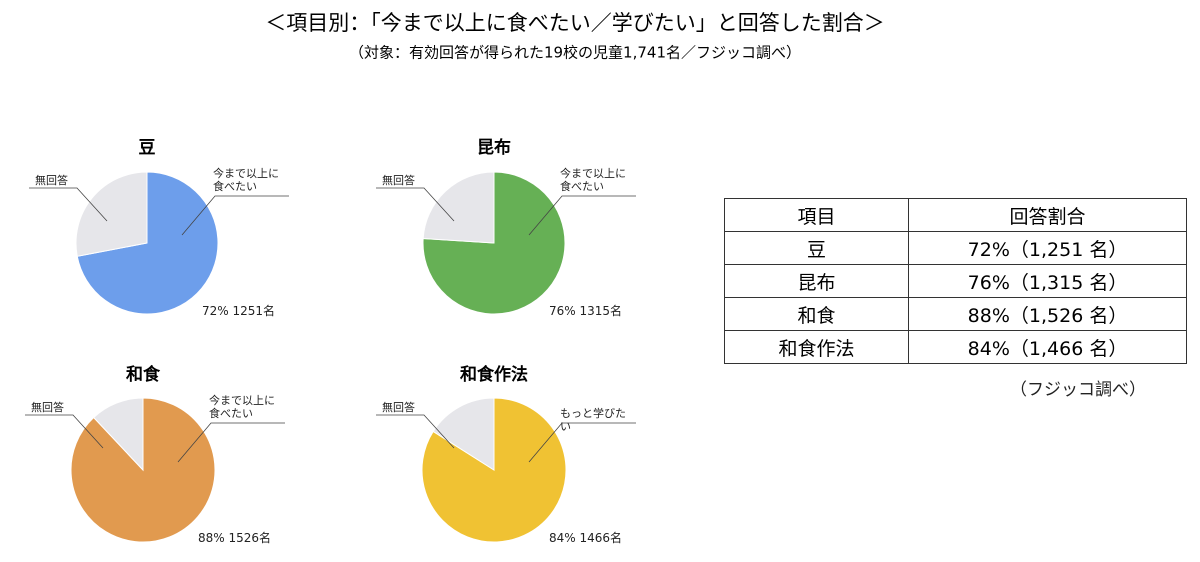 The image size is (1200, 562). Describe the element at coordinates (143, 374) in the screenshot. I see `chart-title: 和食` at that location.